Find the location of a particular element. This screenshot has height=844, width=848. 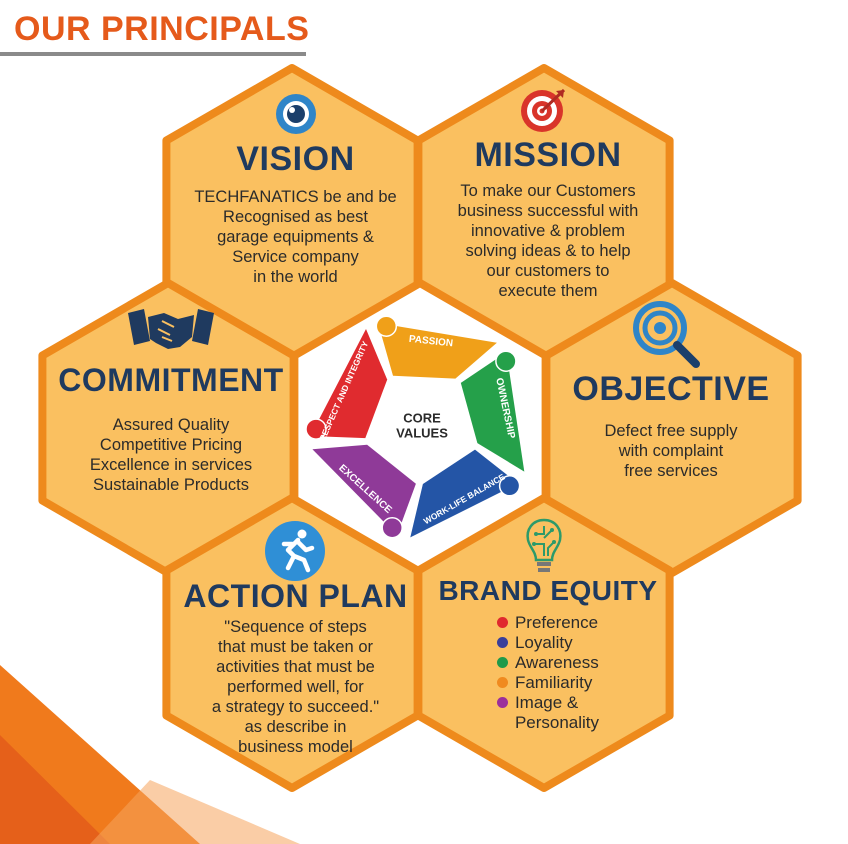

eye-icon is located at coordinates (296, 114).